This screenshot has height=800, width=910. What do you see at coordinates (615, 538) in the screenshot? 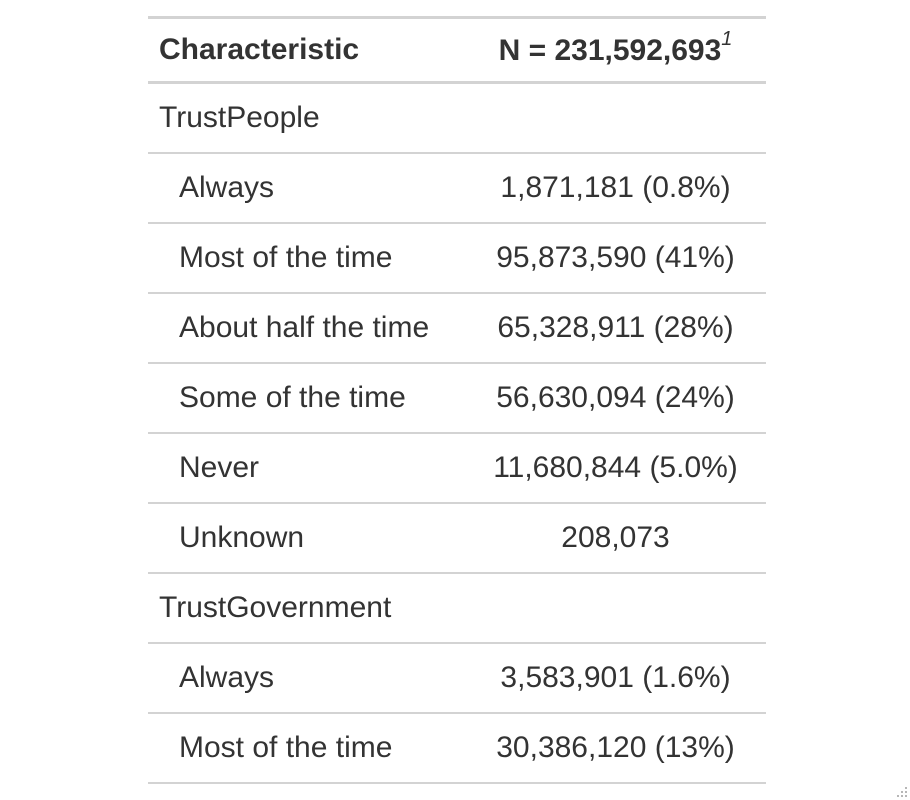
I see `level-value: 208,073` at bounding box center [615, 538].